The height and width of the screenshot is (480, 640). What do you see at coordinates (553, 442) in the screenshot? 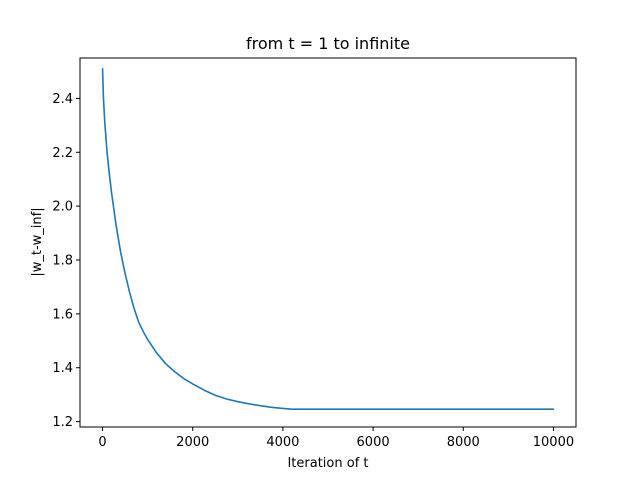
I see `x-tick-label: 10000` at bounding box center [553, 442].